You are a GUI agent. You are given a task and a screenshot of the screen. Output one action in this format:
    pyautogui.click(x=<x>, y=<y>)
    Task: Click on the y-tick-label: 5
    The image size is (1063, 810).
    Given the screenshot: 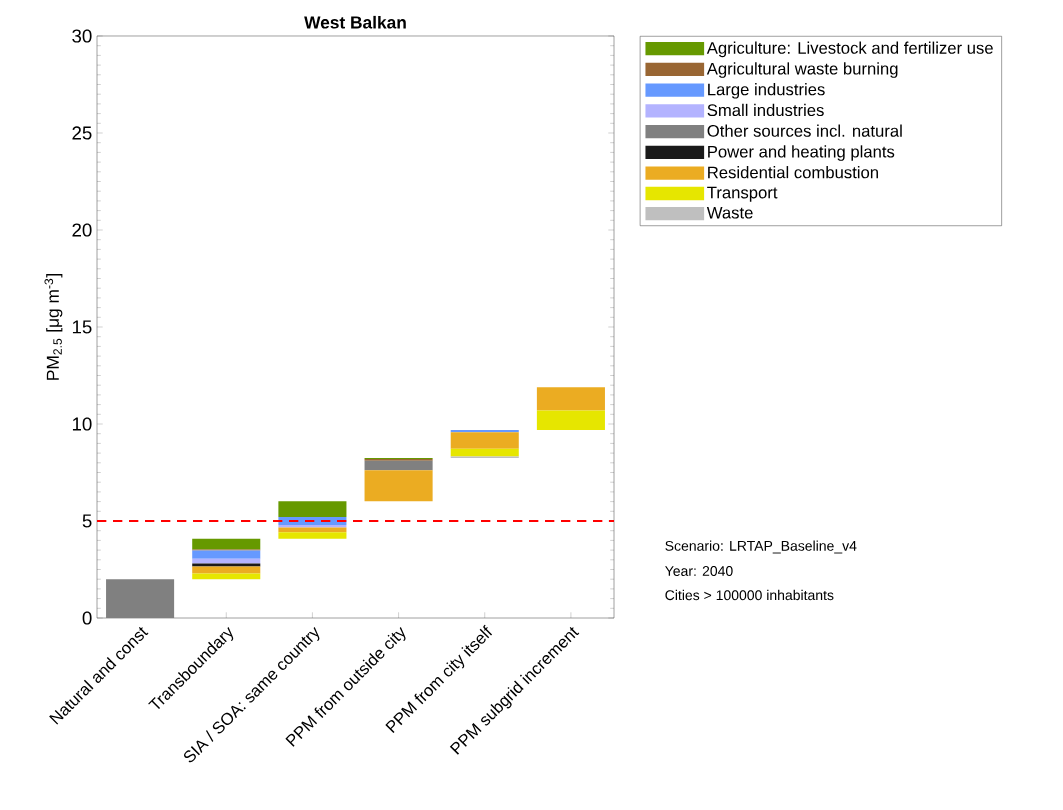 What is the action you would take?
    pyautogui.click(x=87, y=521)
    